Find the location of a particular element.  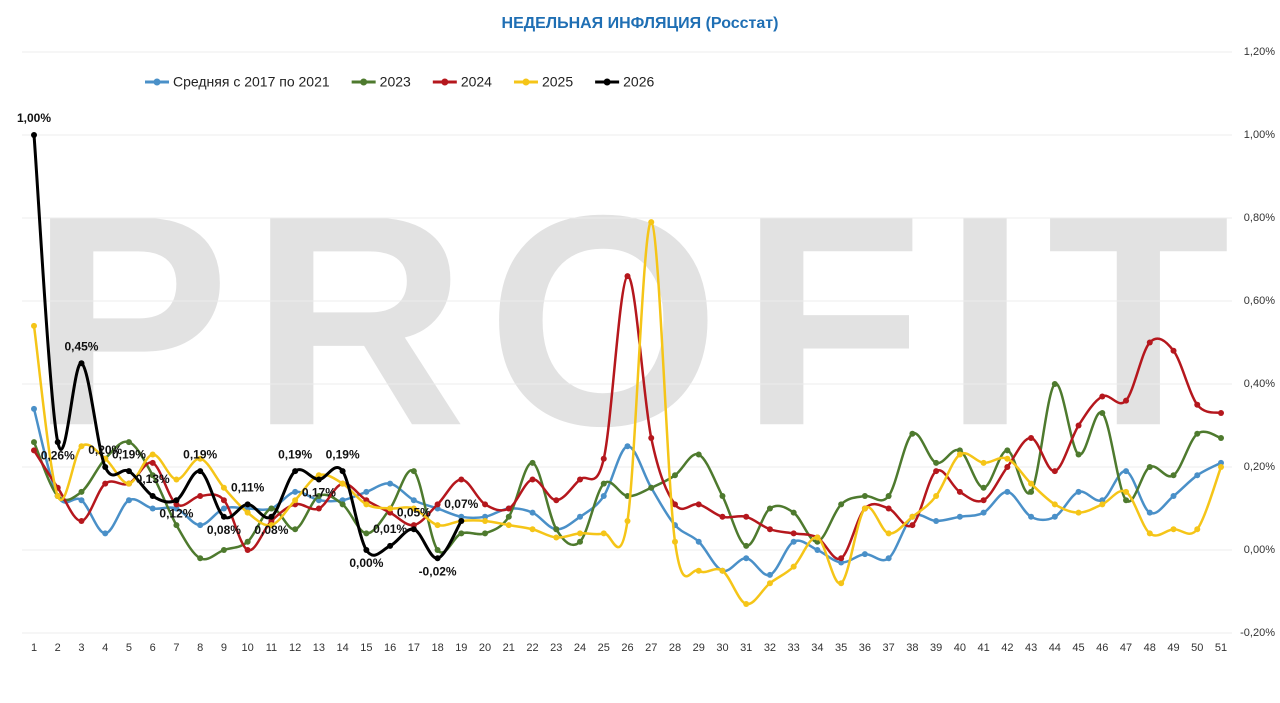

x-tick-label: 23 is located at coordinates (556, 648).